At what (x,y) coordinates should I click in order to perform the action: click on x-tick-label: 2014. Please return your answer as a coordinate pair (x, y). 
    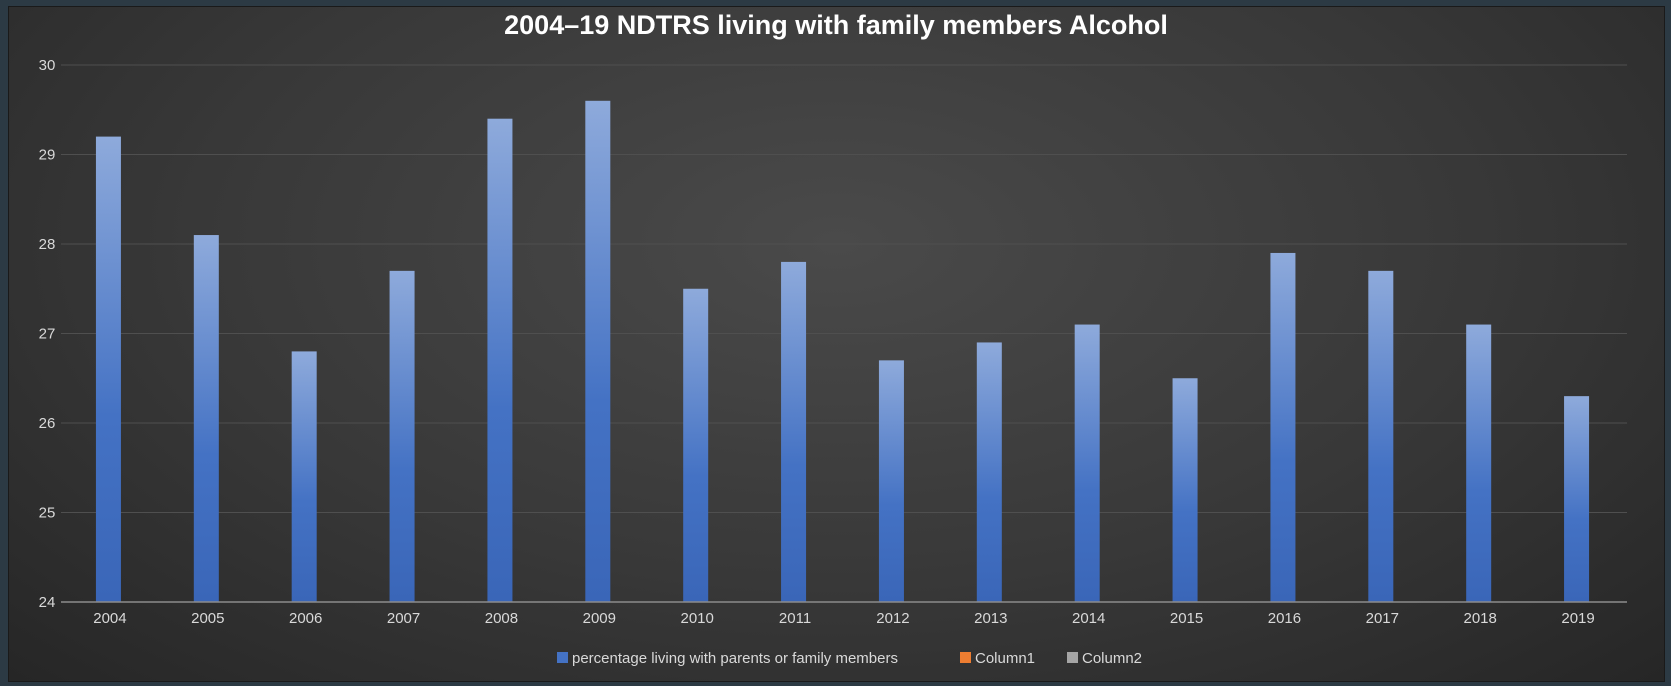
    Looking at the image, I should click on (1088, 618).